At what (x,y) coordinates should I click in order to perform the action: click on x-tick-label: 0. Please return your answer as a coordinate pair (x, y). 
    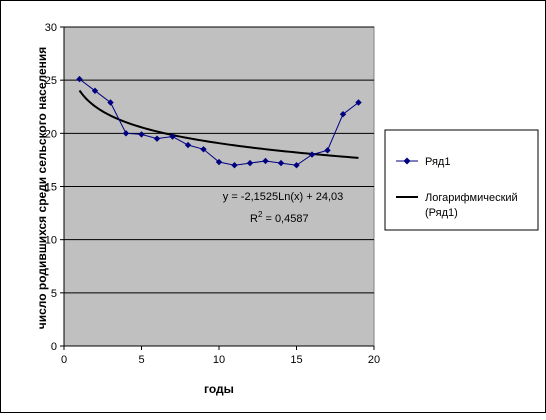
    Looking at the image, I should click on (64, 360).